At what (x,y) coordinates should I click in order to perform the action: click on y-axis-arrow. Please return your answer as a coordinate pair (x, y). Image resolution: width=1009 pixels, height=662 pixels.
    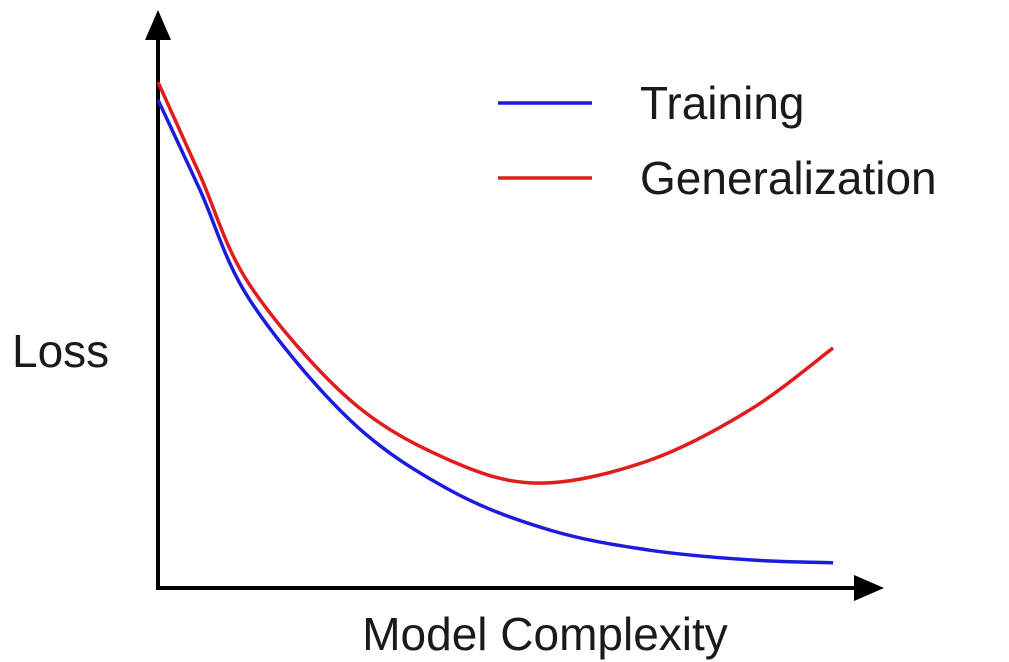
    Looking at the image, I should click on (158, 25).